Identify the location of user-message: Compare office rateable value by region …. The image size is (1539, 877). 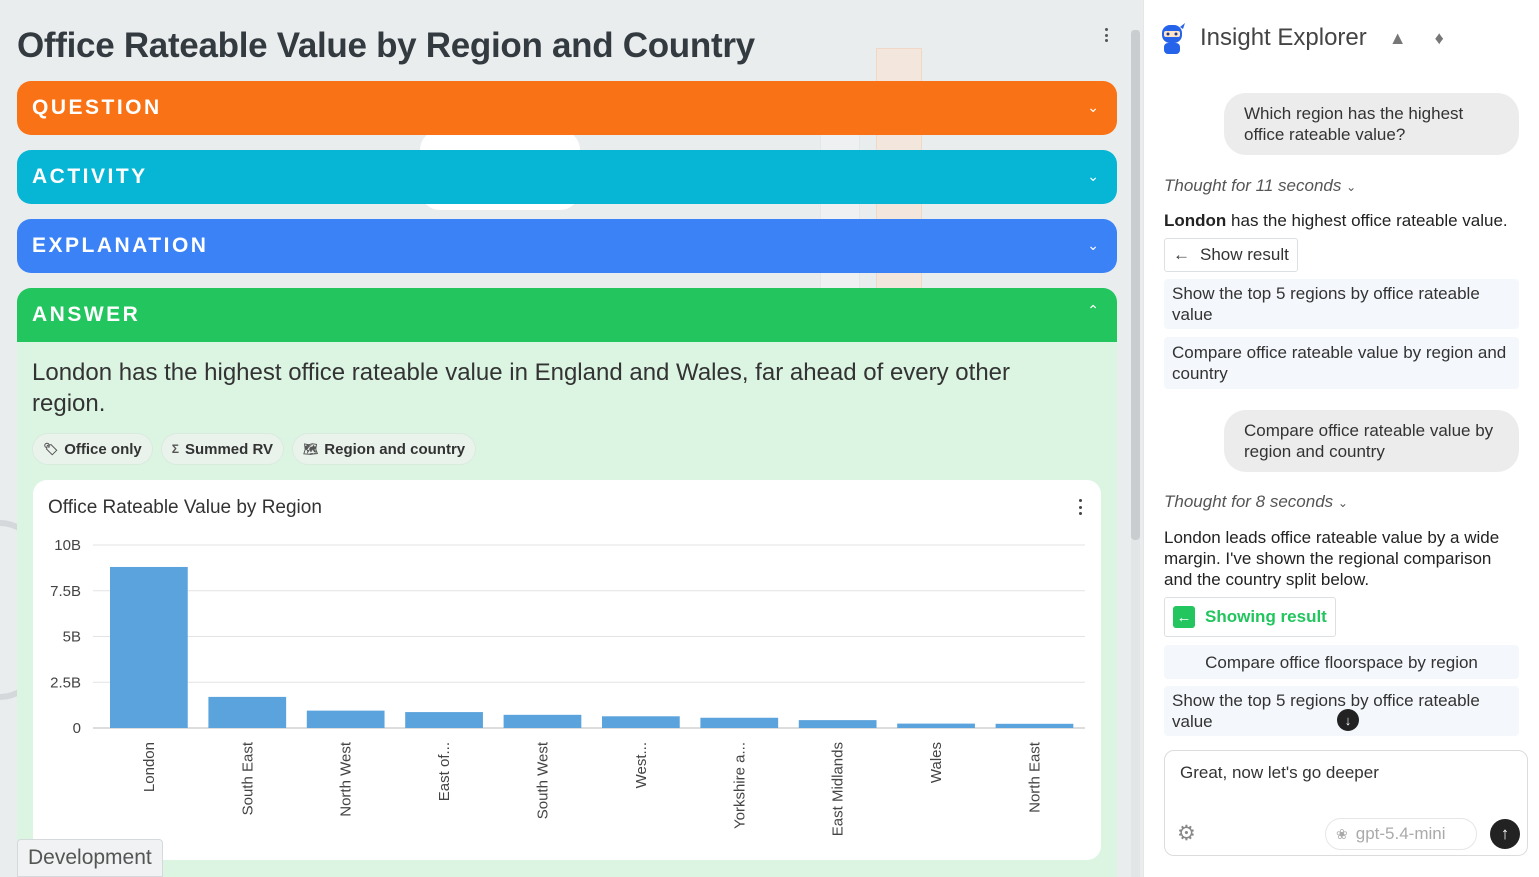
(1371, 441).